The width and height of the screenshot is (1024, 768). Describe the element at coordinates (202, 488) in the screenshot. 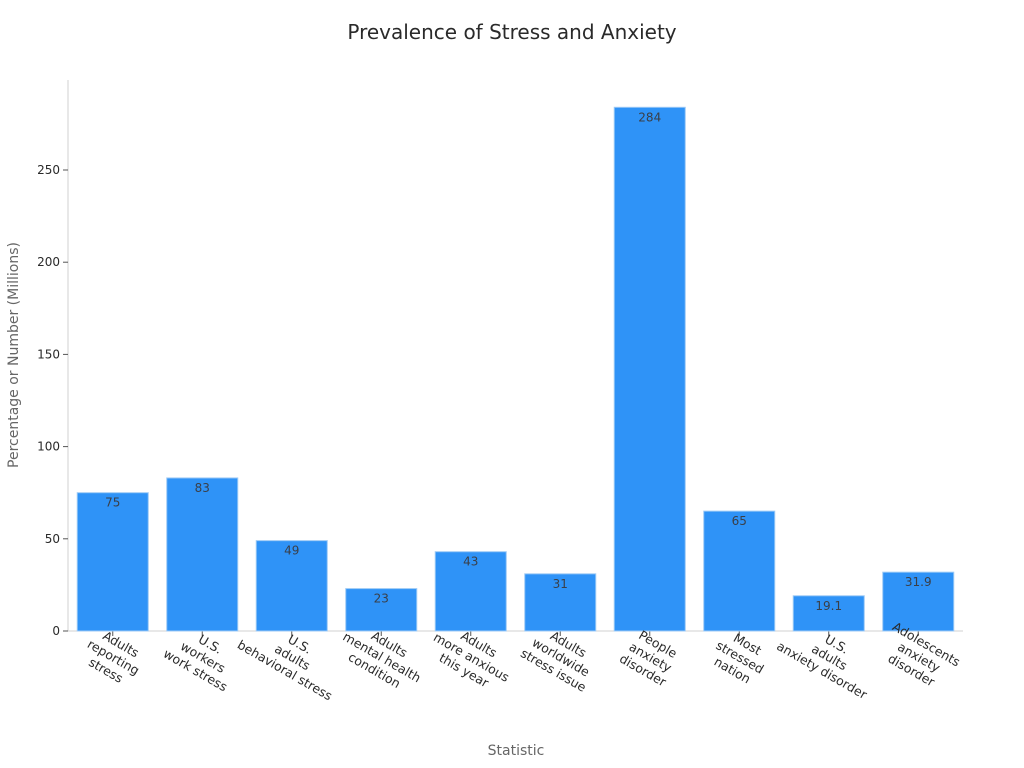

I see `bar-value-label: 83` at that location.